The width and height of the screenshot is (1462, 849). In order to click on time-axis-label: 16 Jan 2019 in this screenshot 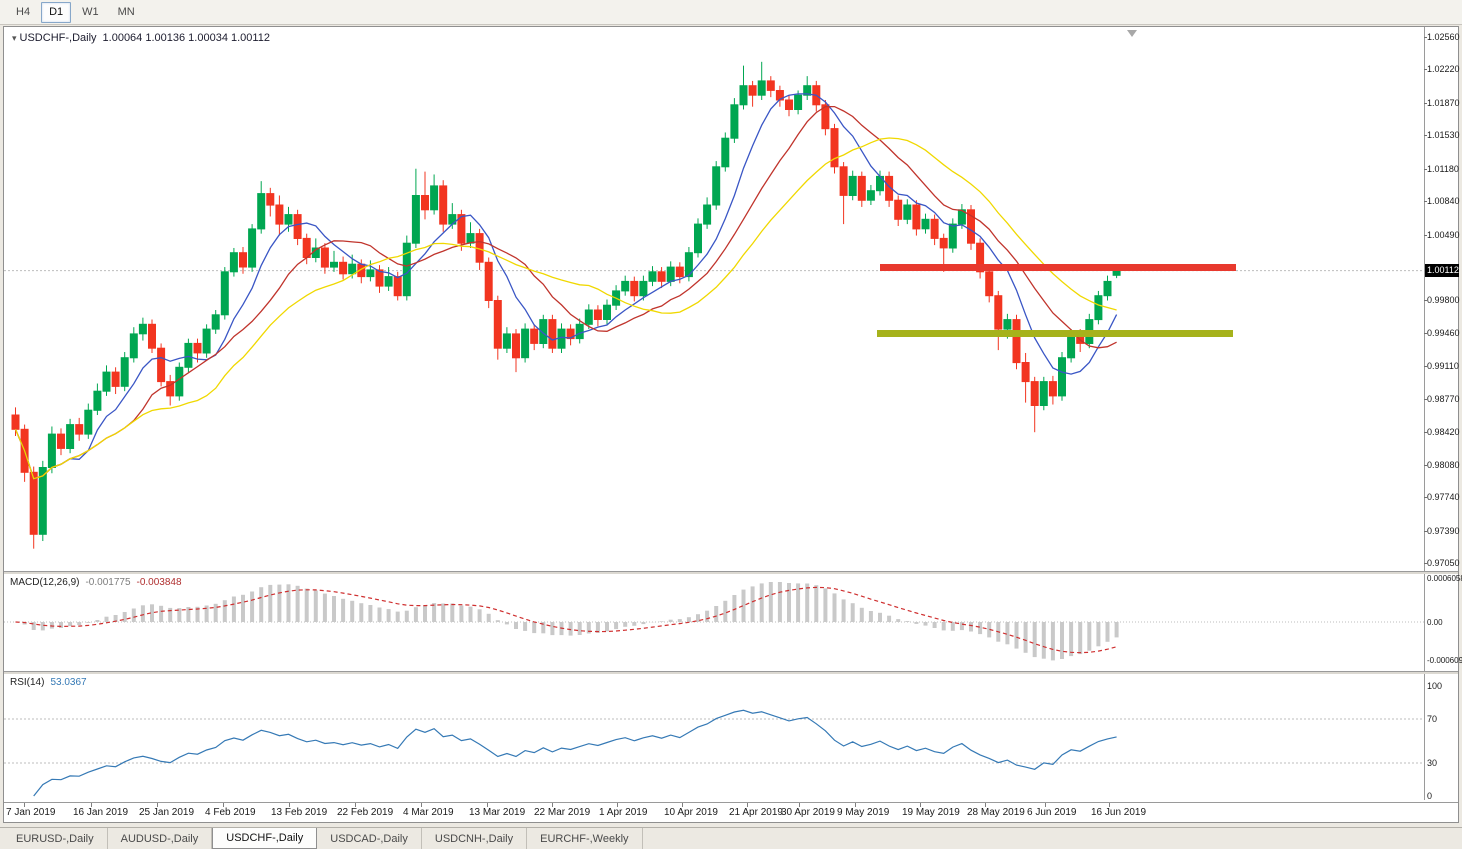, I will do `click(101, 812)`.